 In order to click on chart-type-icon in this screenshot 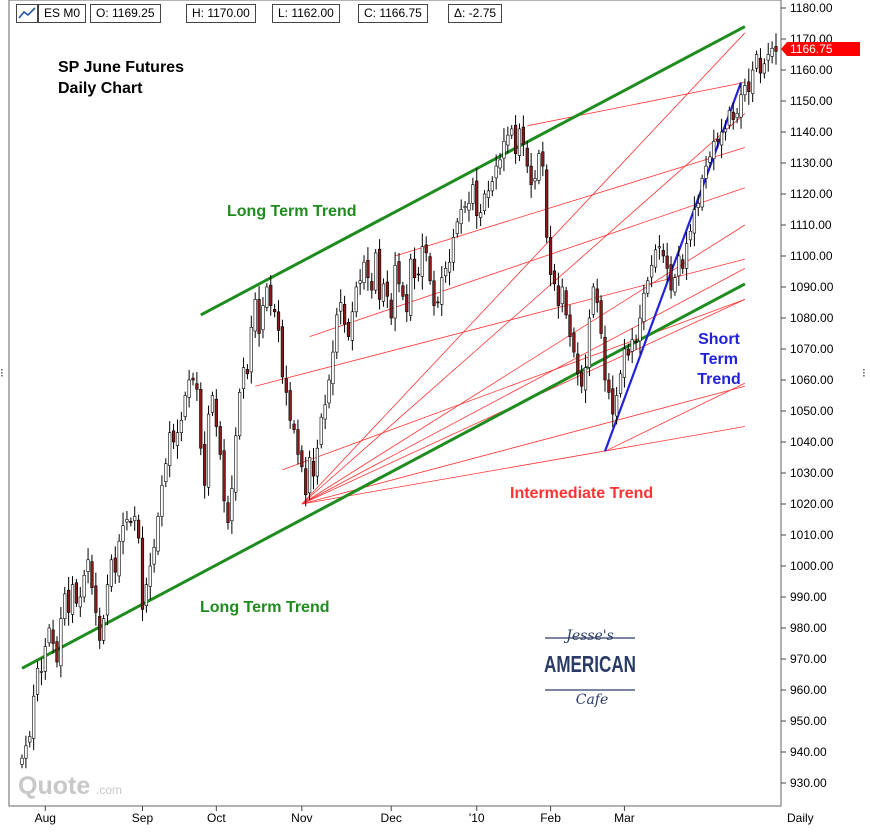, I will do `click(27, 13)`.